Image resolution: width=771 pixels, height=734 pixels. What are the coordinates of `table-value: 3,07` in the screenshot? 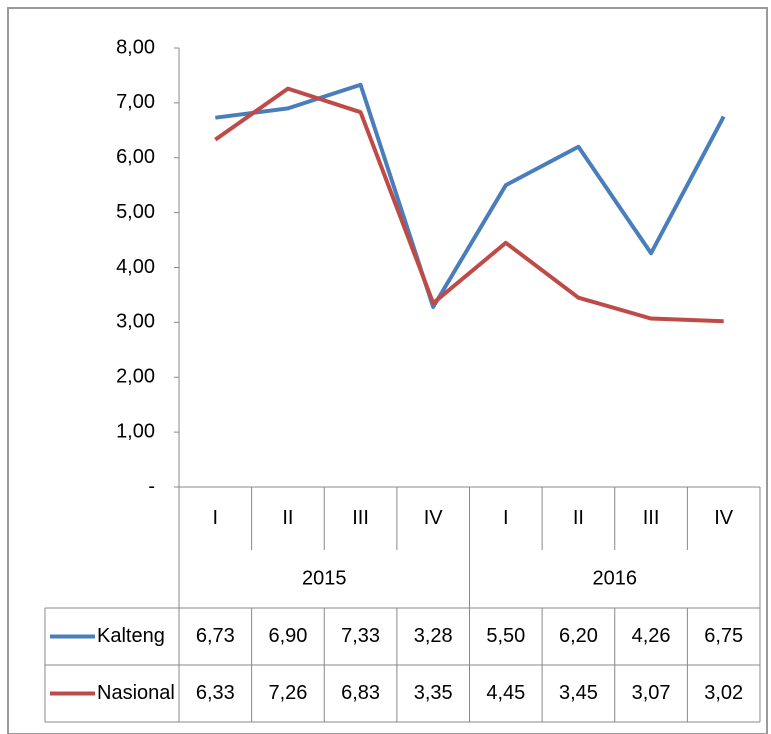 It's located at (651, 693).